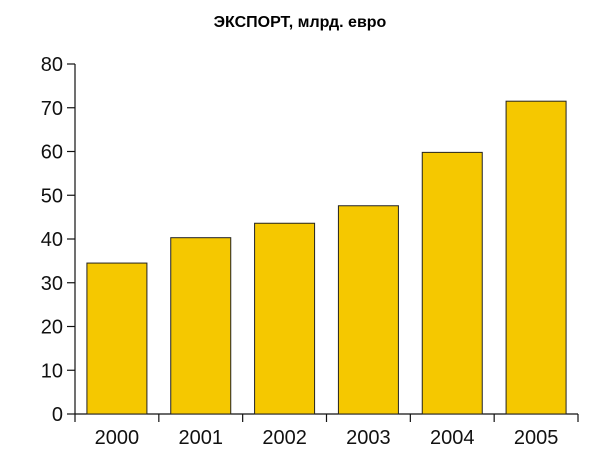  I want to click on y-tick-label: 20, so click(52, 328).